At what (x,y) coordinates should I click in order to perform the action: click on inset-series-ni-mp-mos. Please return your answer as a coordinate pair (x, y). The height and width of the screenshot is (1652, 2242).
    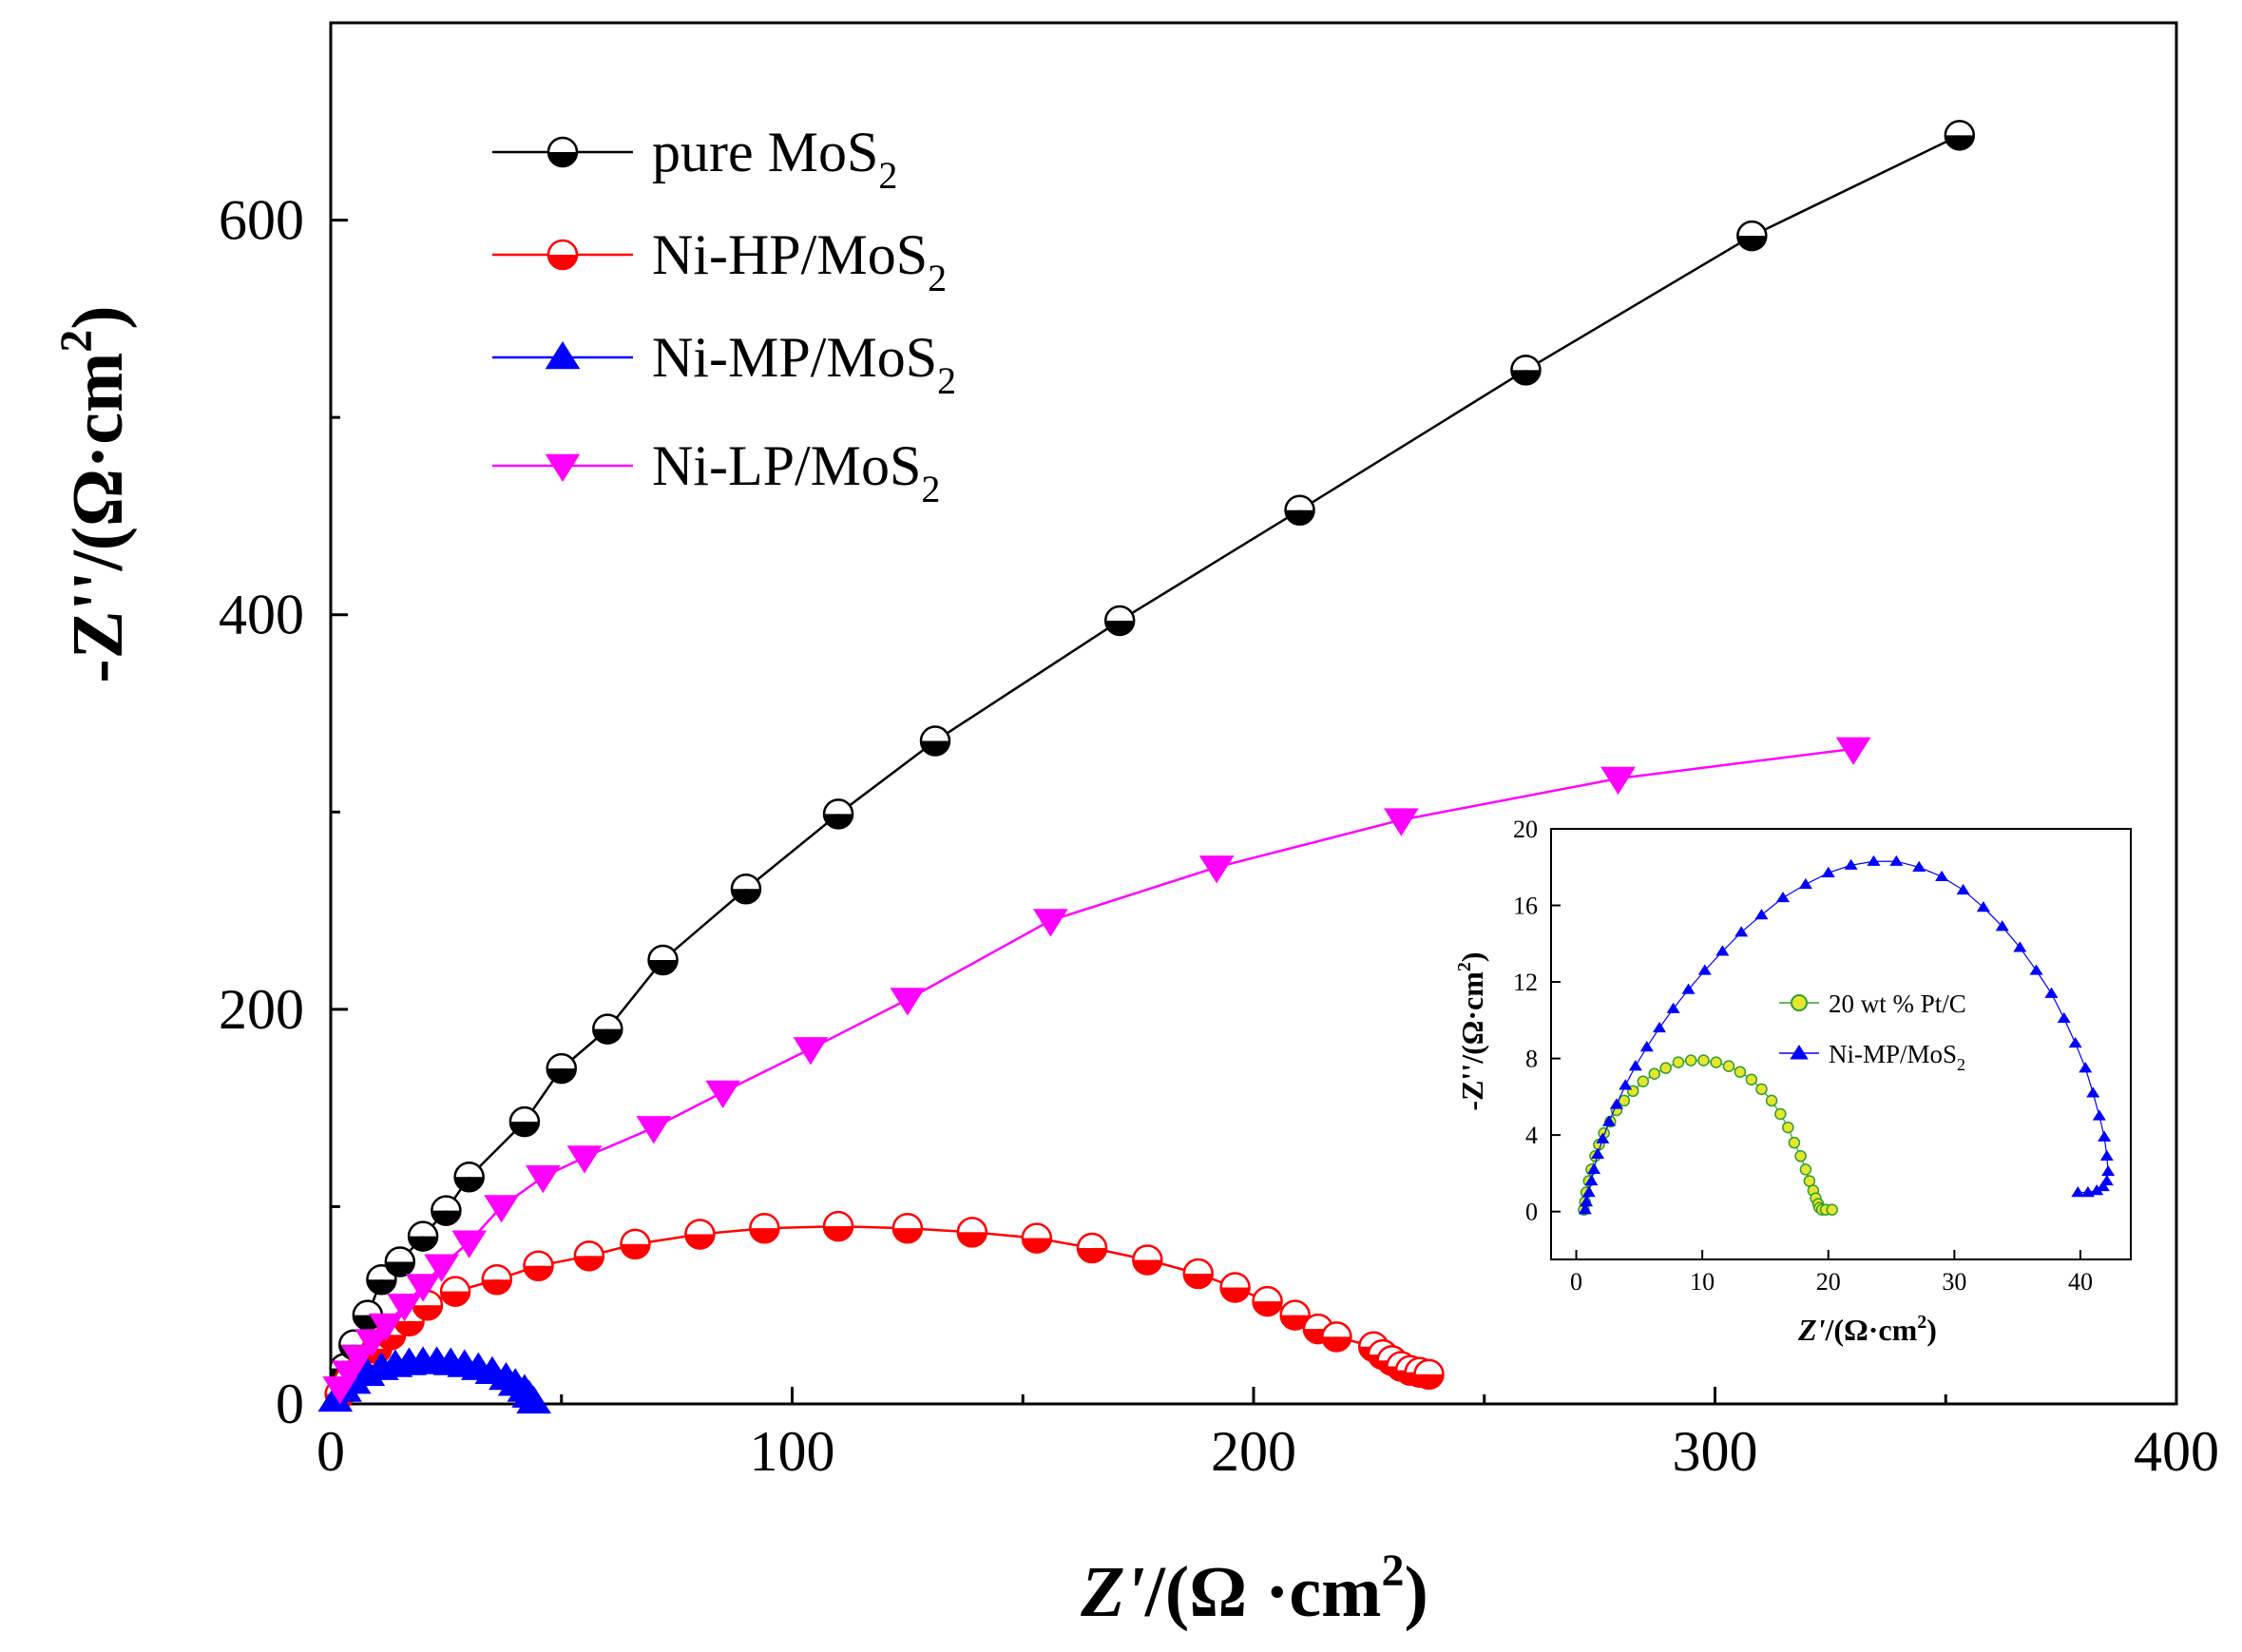
    Looking at the image, I should click on (1847, 1035).